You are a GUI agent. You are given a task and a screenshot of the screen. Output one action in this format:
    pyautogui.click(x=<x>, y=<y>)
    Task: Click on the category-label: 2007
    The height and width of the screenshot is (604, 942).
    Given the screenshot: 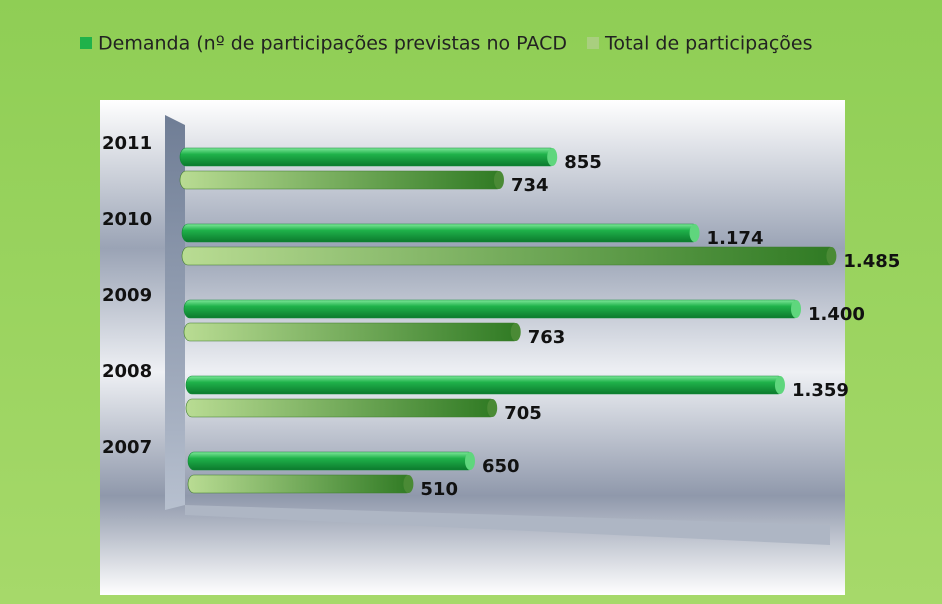 What is the action you would take?
    pyautogui.click(x=127, y=447)
    